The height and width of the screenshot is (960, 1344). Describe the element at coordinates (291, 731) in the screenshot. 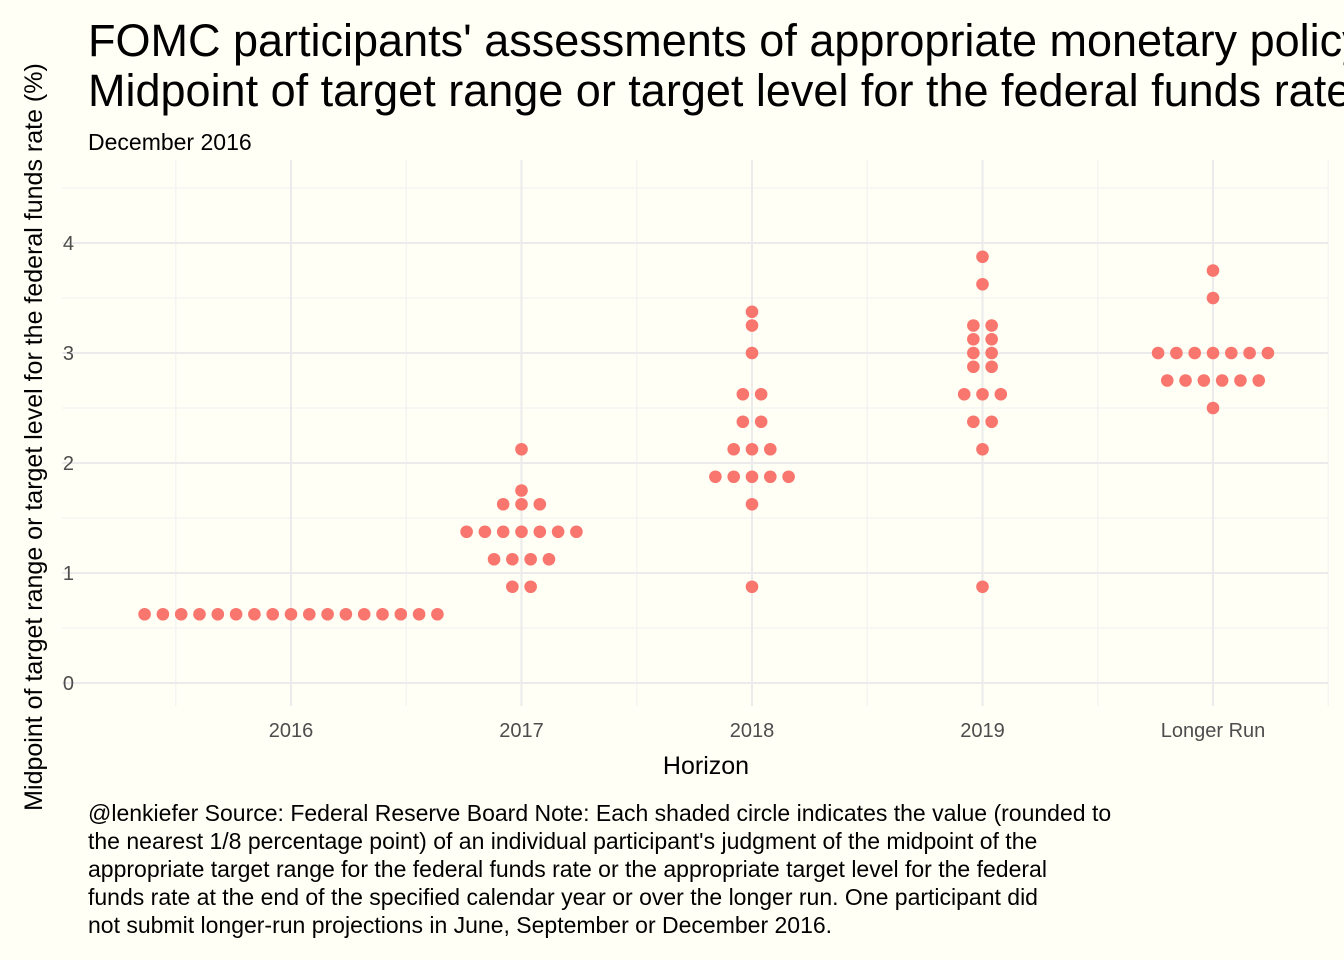

I see `x-tick-label: 2016` at that location.